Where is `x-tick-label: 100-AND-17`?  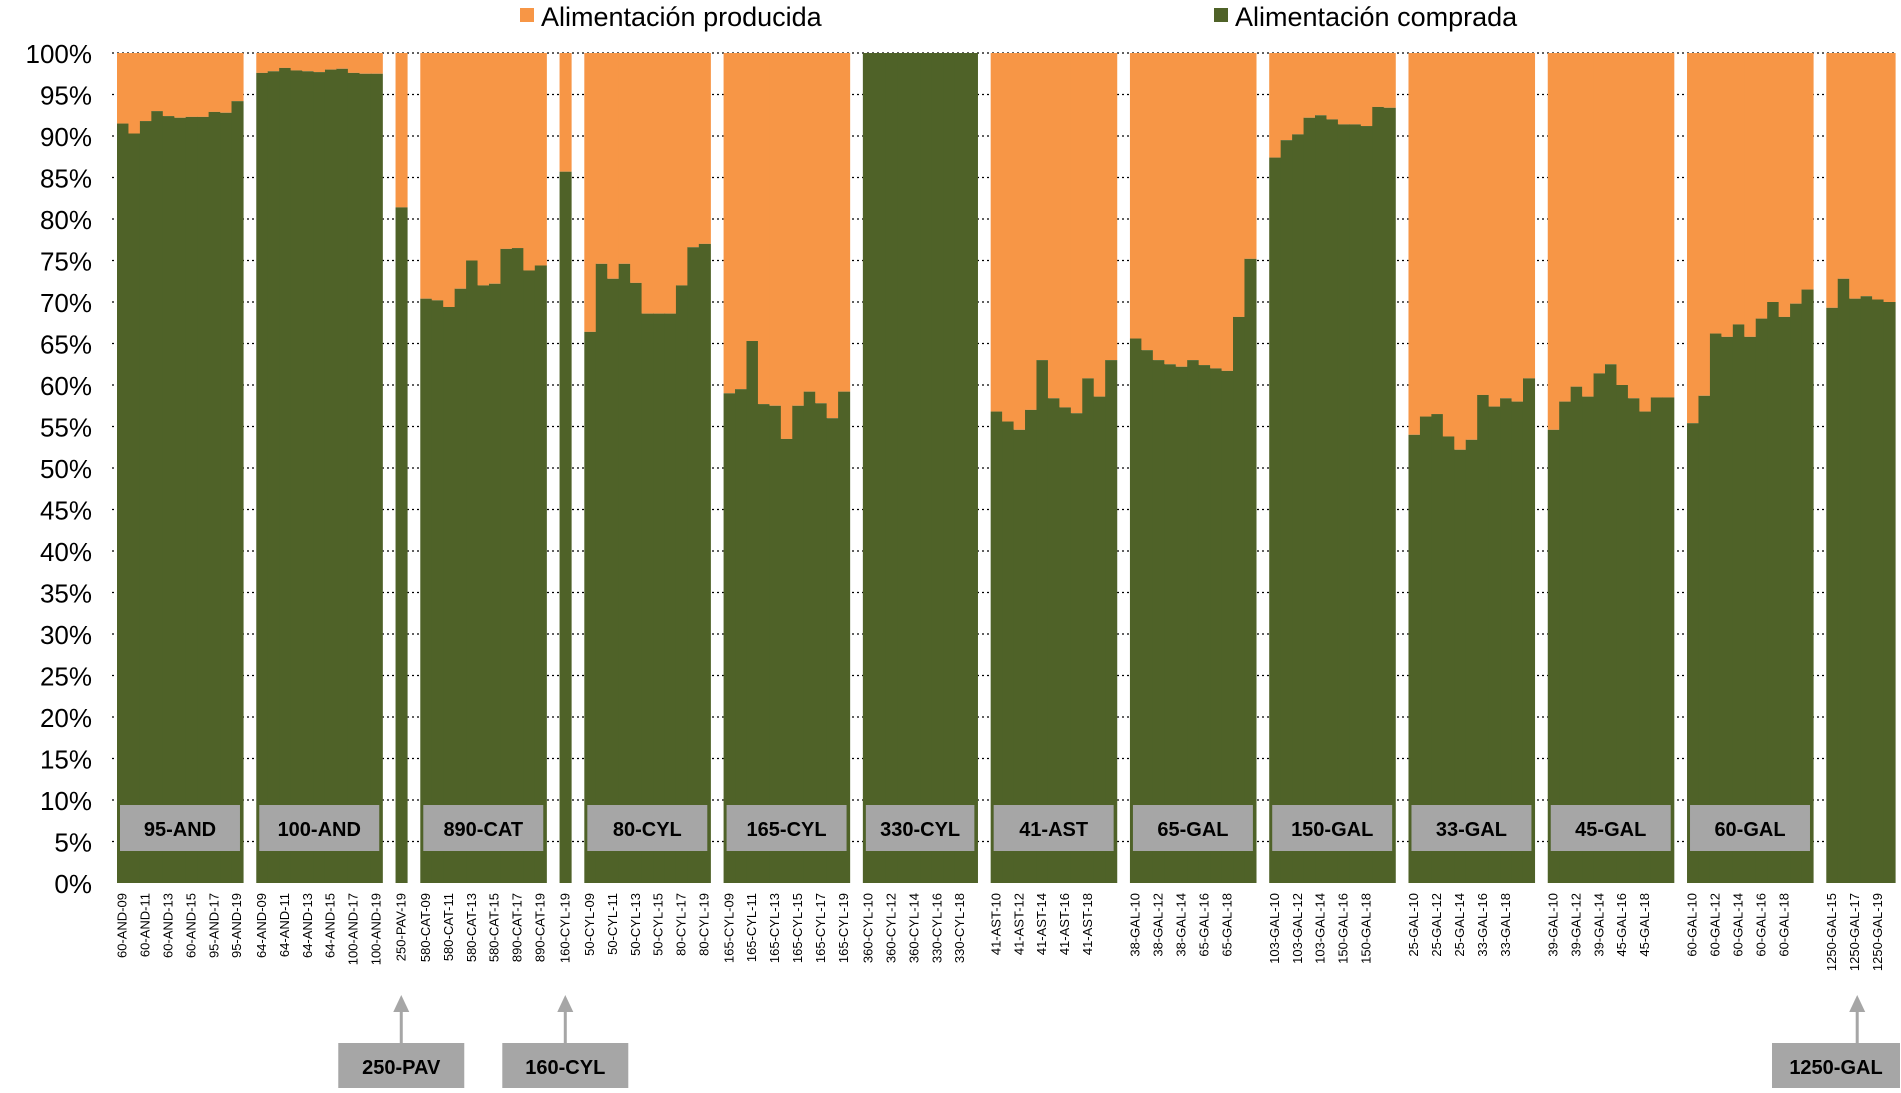 x-tick-label: 100-AND-17 is located at coordinates (353, 929).